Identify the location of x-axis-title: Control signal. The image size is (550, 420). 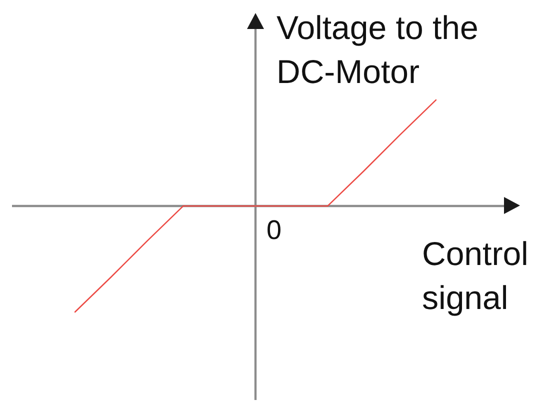
(476, 276).